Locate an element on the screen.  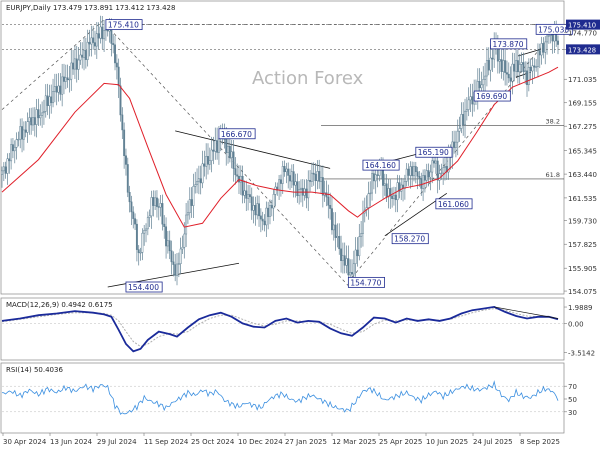
x-tick-label-10: 24 Jul 2025 is located at coordinates (493, 442).